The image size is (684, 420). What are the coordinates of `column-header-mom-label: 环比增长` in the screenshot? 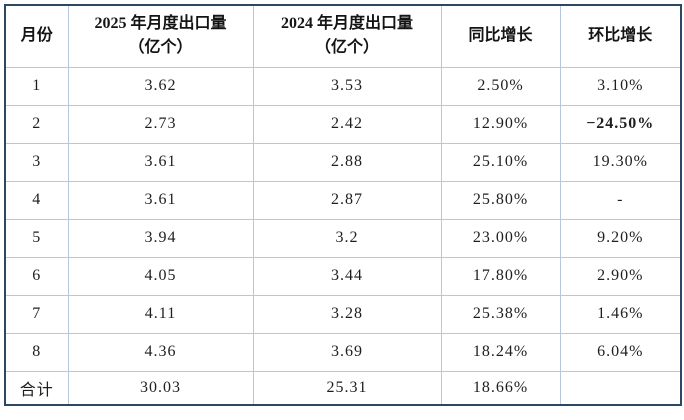 It's located at (620, 36).